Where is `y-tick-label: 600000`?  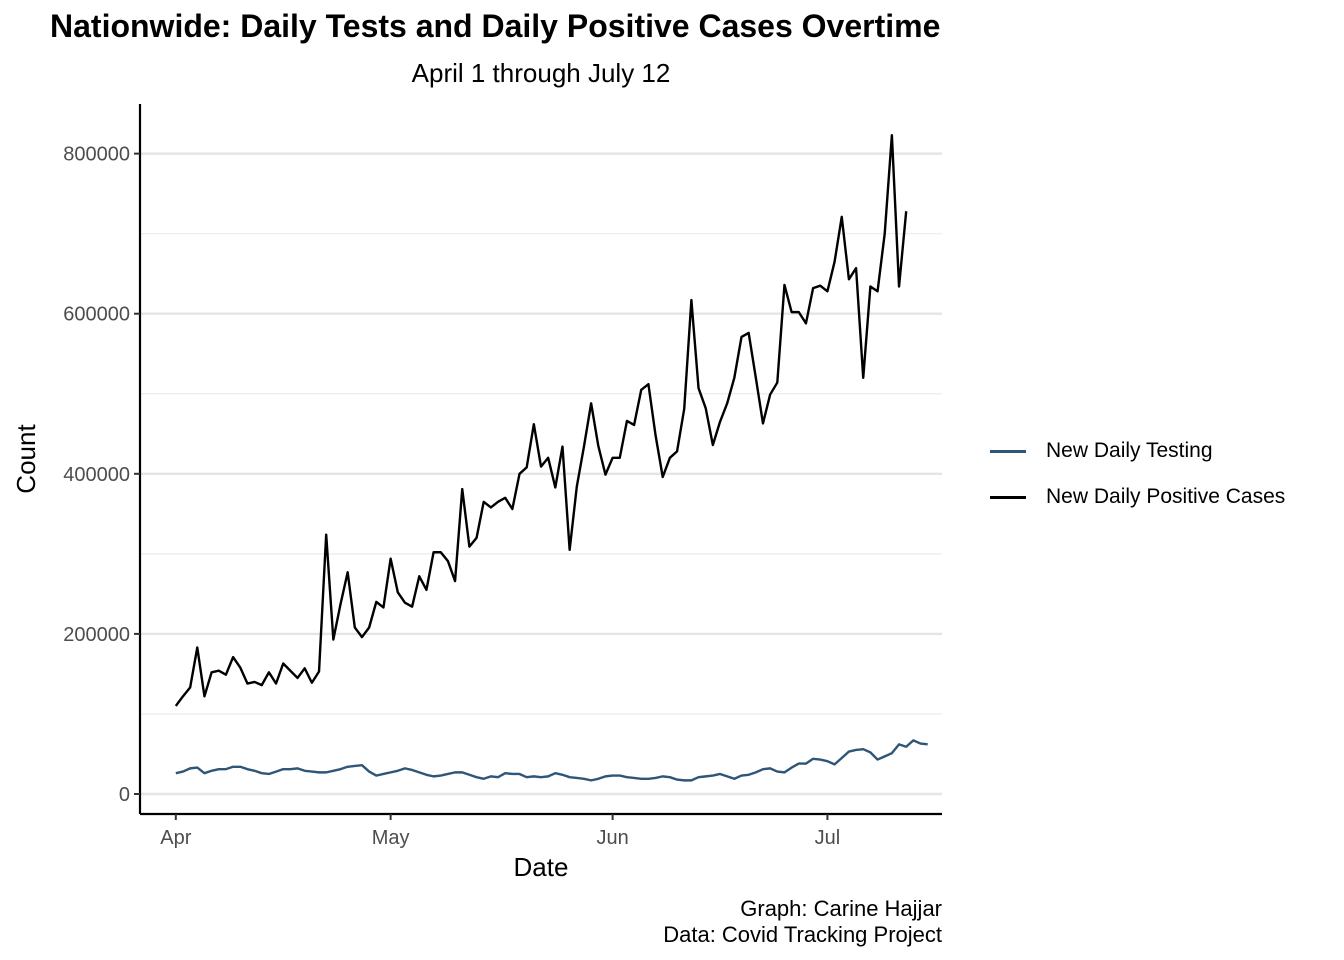
y-tick-label: 600000 is located at coordinates (96, 315).